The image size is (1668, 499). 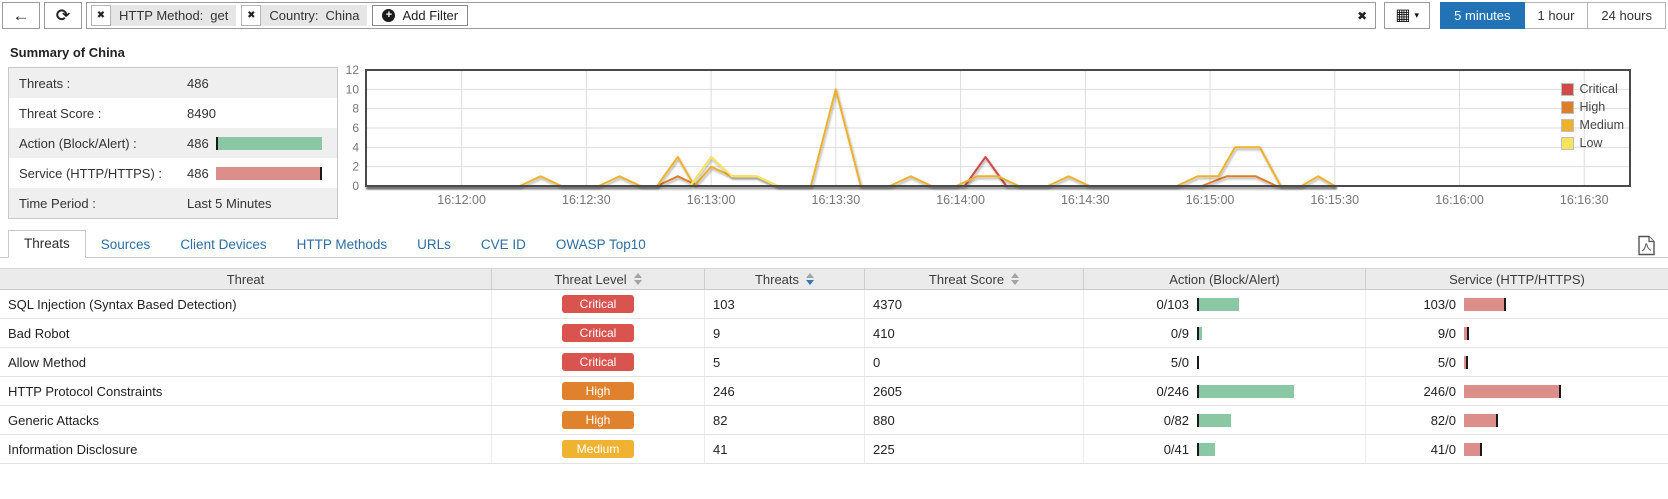 What do you see at coordinates (60, 113) in the screenshot?
I see `summary-row-label: Threat Score :` at bounding box center [60, 113].